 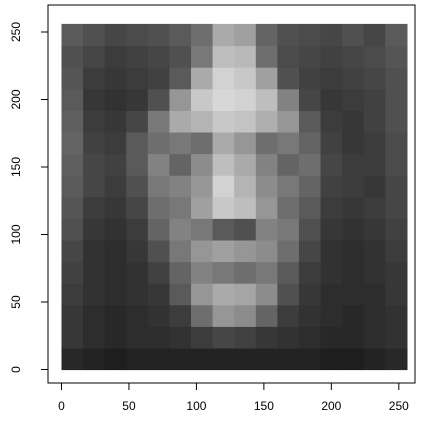 I want to click on x-tick-label: 50, so click(x=129, y=406).